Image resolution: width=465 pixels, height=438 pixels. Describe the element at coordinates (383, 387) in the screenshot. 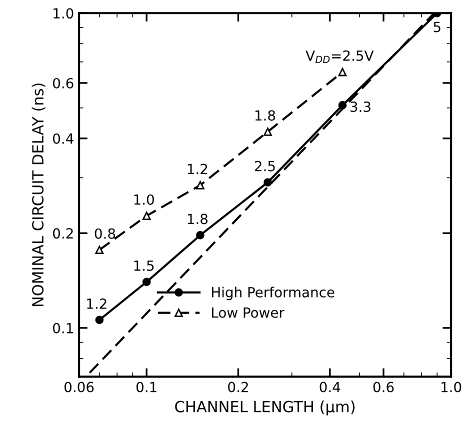

I see `x-tick-label: 0.6` at that location.